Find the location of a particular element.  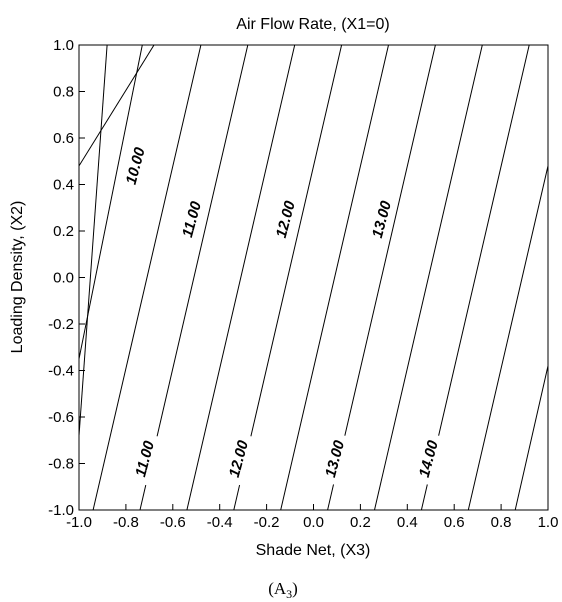

x-tick-label: 0.4 is located at coordinates (407, 522).